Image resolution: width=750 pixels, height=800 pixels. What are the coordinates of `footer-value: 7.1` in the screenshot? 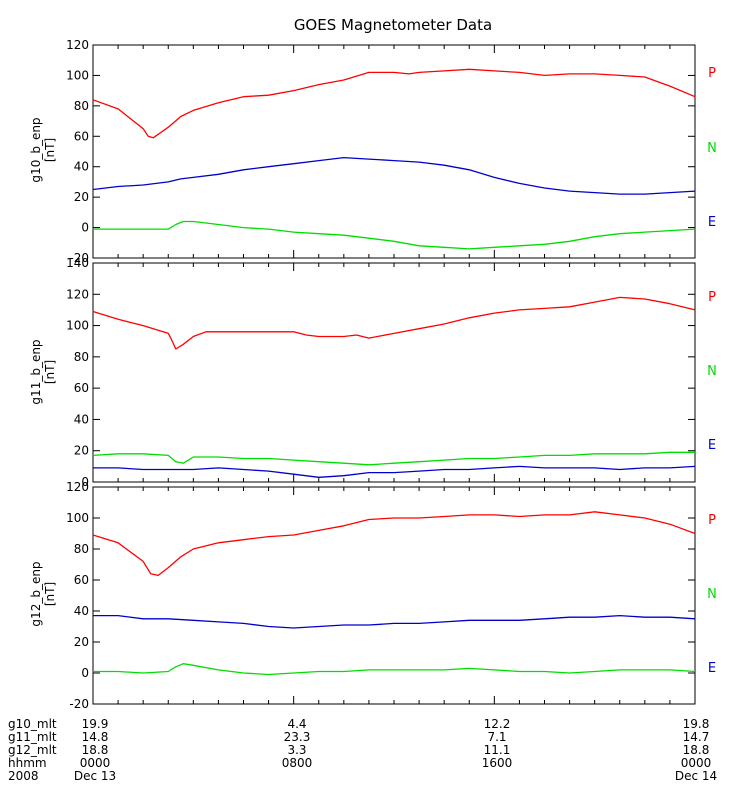 It's located at (496, 737).